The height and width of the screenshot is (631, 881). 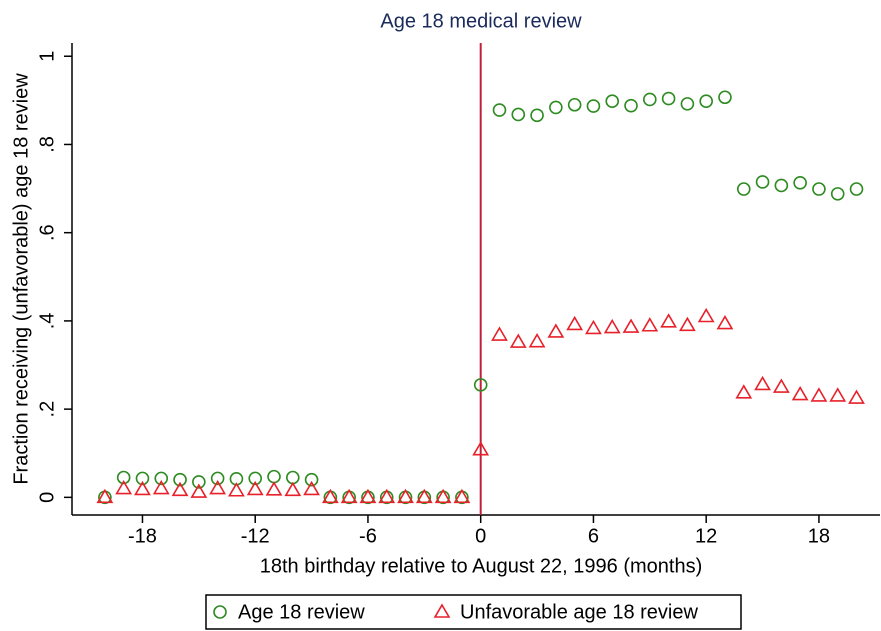 I want to click on x-tick-label: -12, so click(x=255, y=536).